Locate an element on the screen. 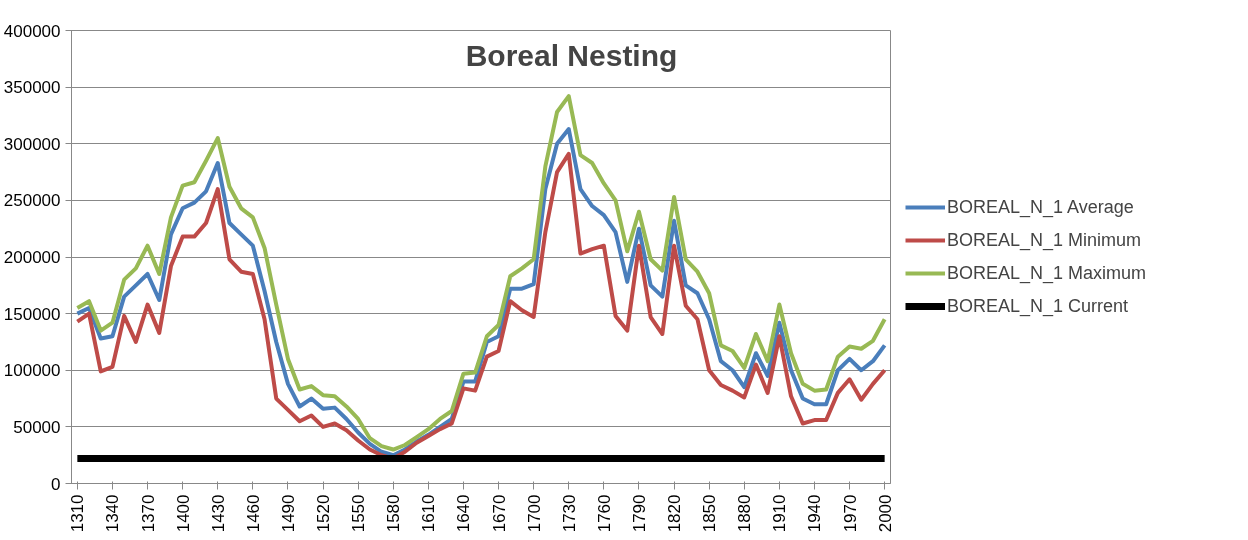 The width and height of the screenshot is (1248, 540). x-tick-label: 1640 is located at coordinates (464, 513).